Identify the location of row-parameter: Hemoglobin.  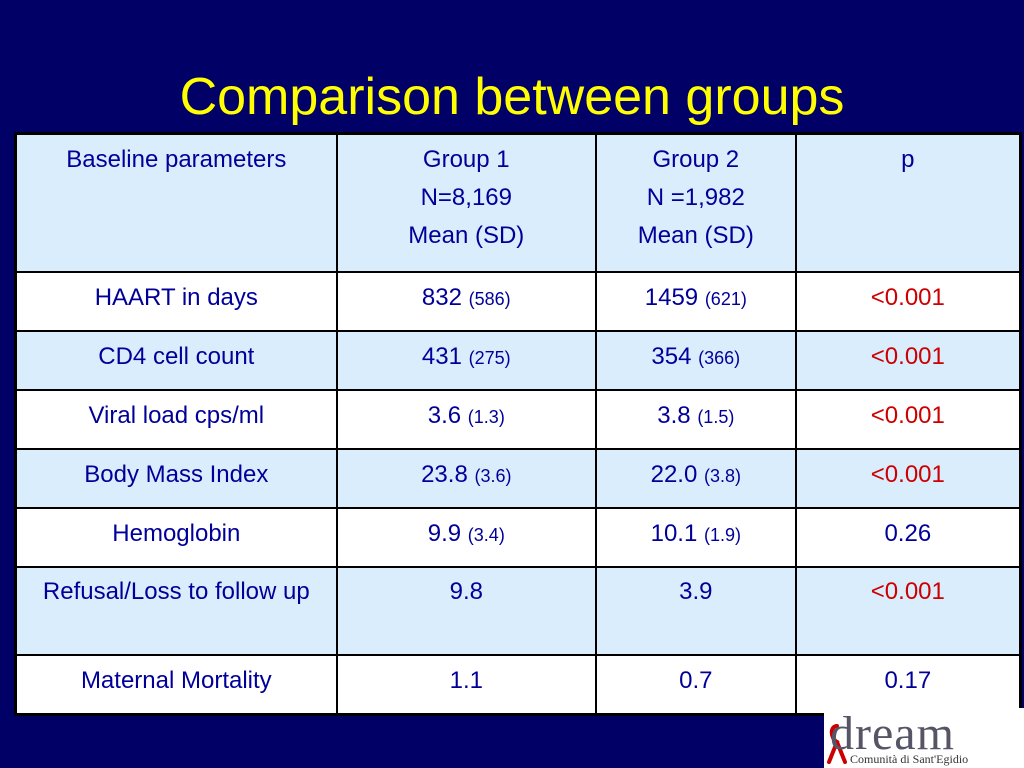
(176, 537).